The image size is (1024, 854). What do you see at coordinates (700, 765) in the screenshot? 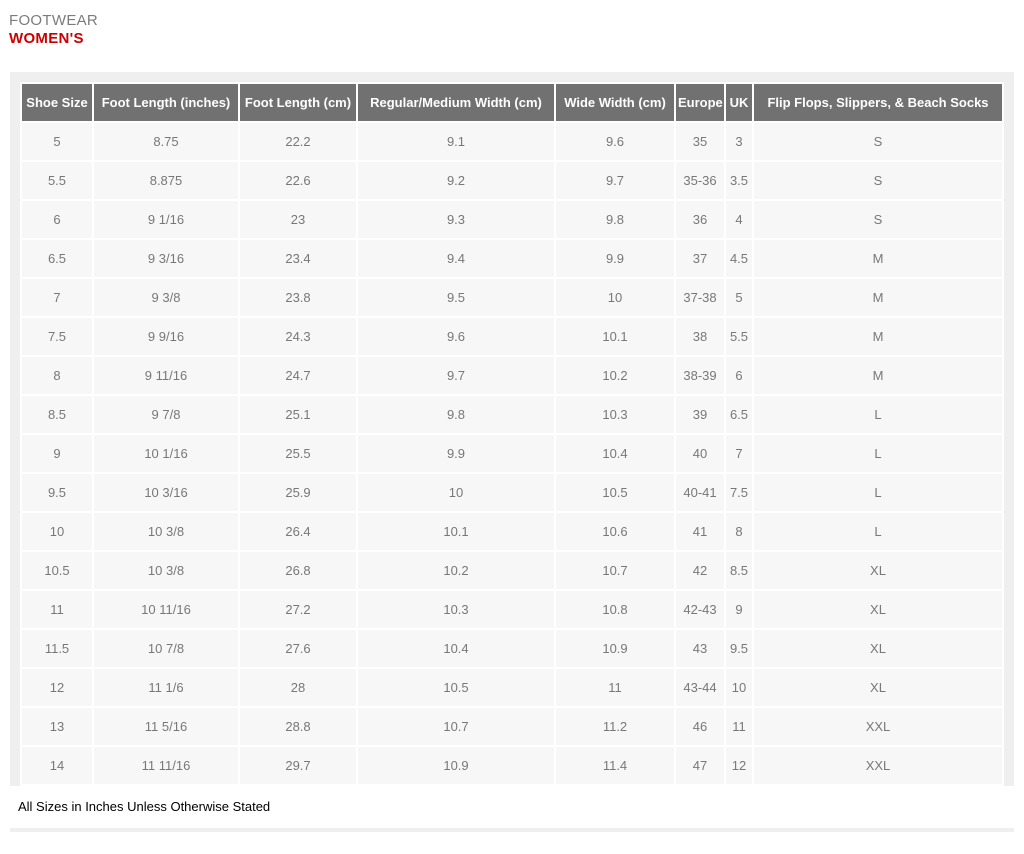
I see `table-cell: 47` at bounding box center [700, 765].